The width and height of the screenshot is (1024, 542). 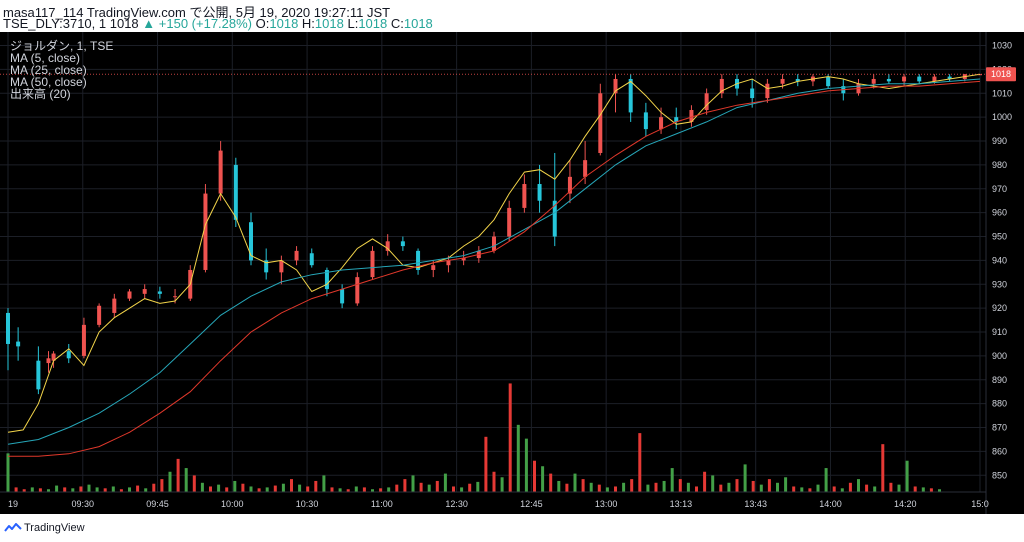 What do you see at coordinates (512, 528) in the screenshot?
I see `footer-bar: TradingView` at bounding box center [512, 528].